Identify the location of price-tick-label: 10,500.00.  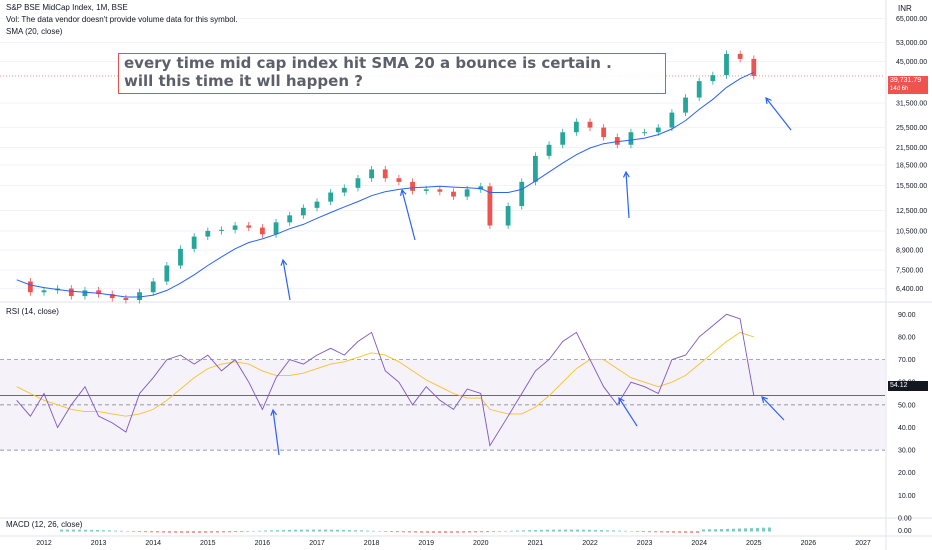
(911, 231).